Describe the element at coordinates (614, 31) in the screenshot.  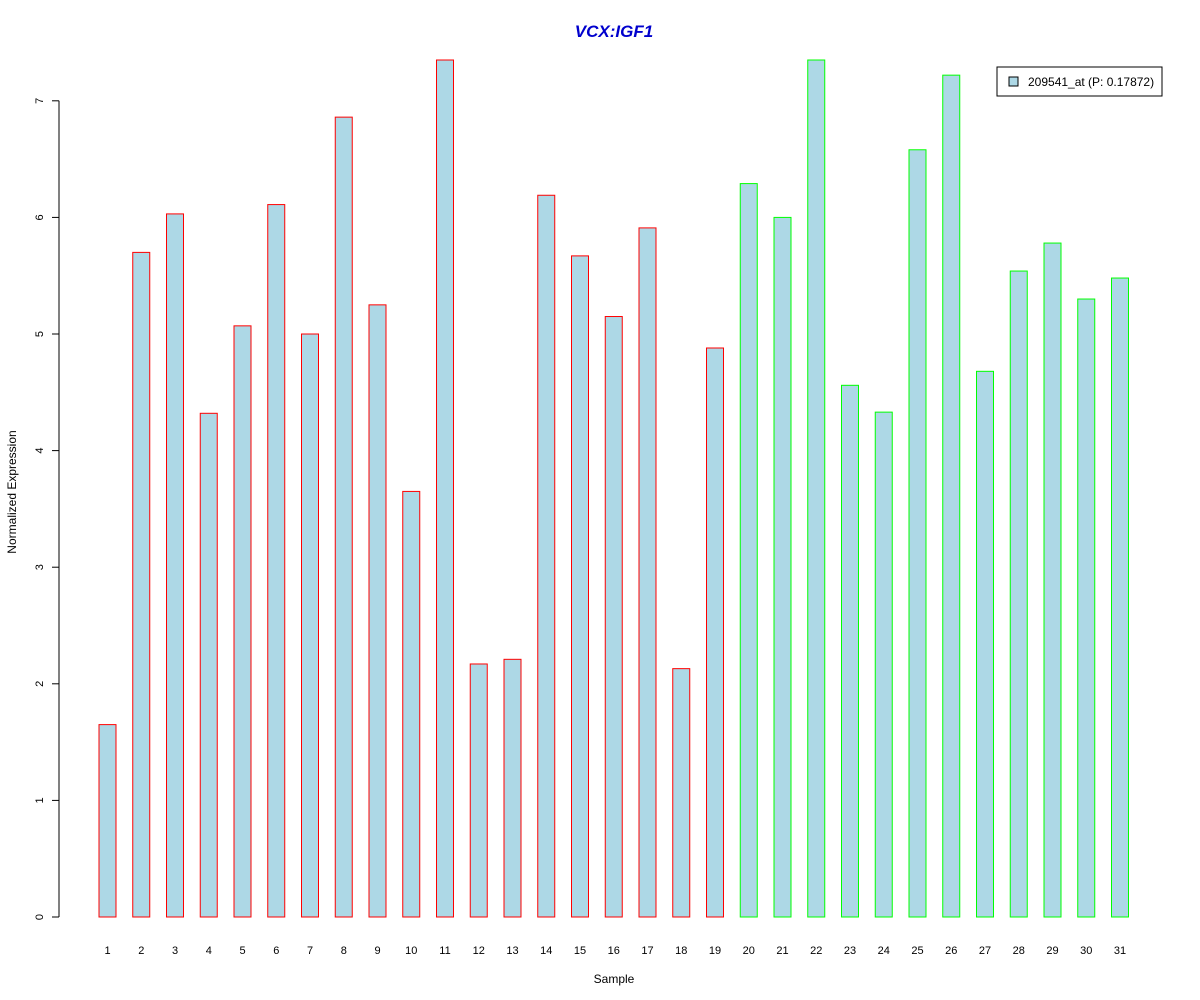
I see `chart-title: VCX:IGF1` at that location.